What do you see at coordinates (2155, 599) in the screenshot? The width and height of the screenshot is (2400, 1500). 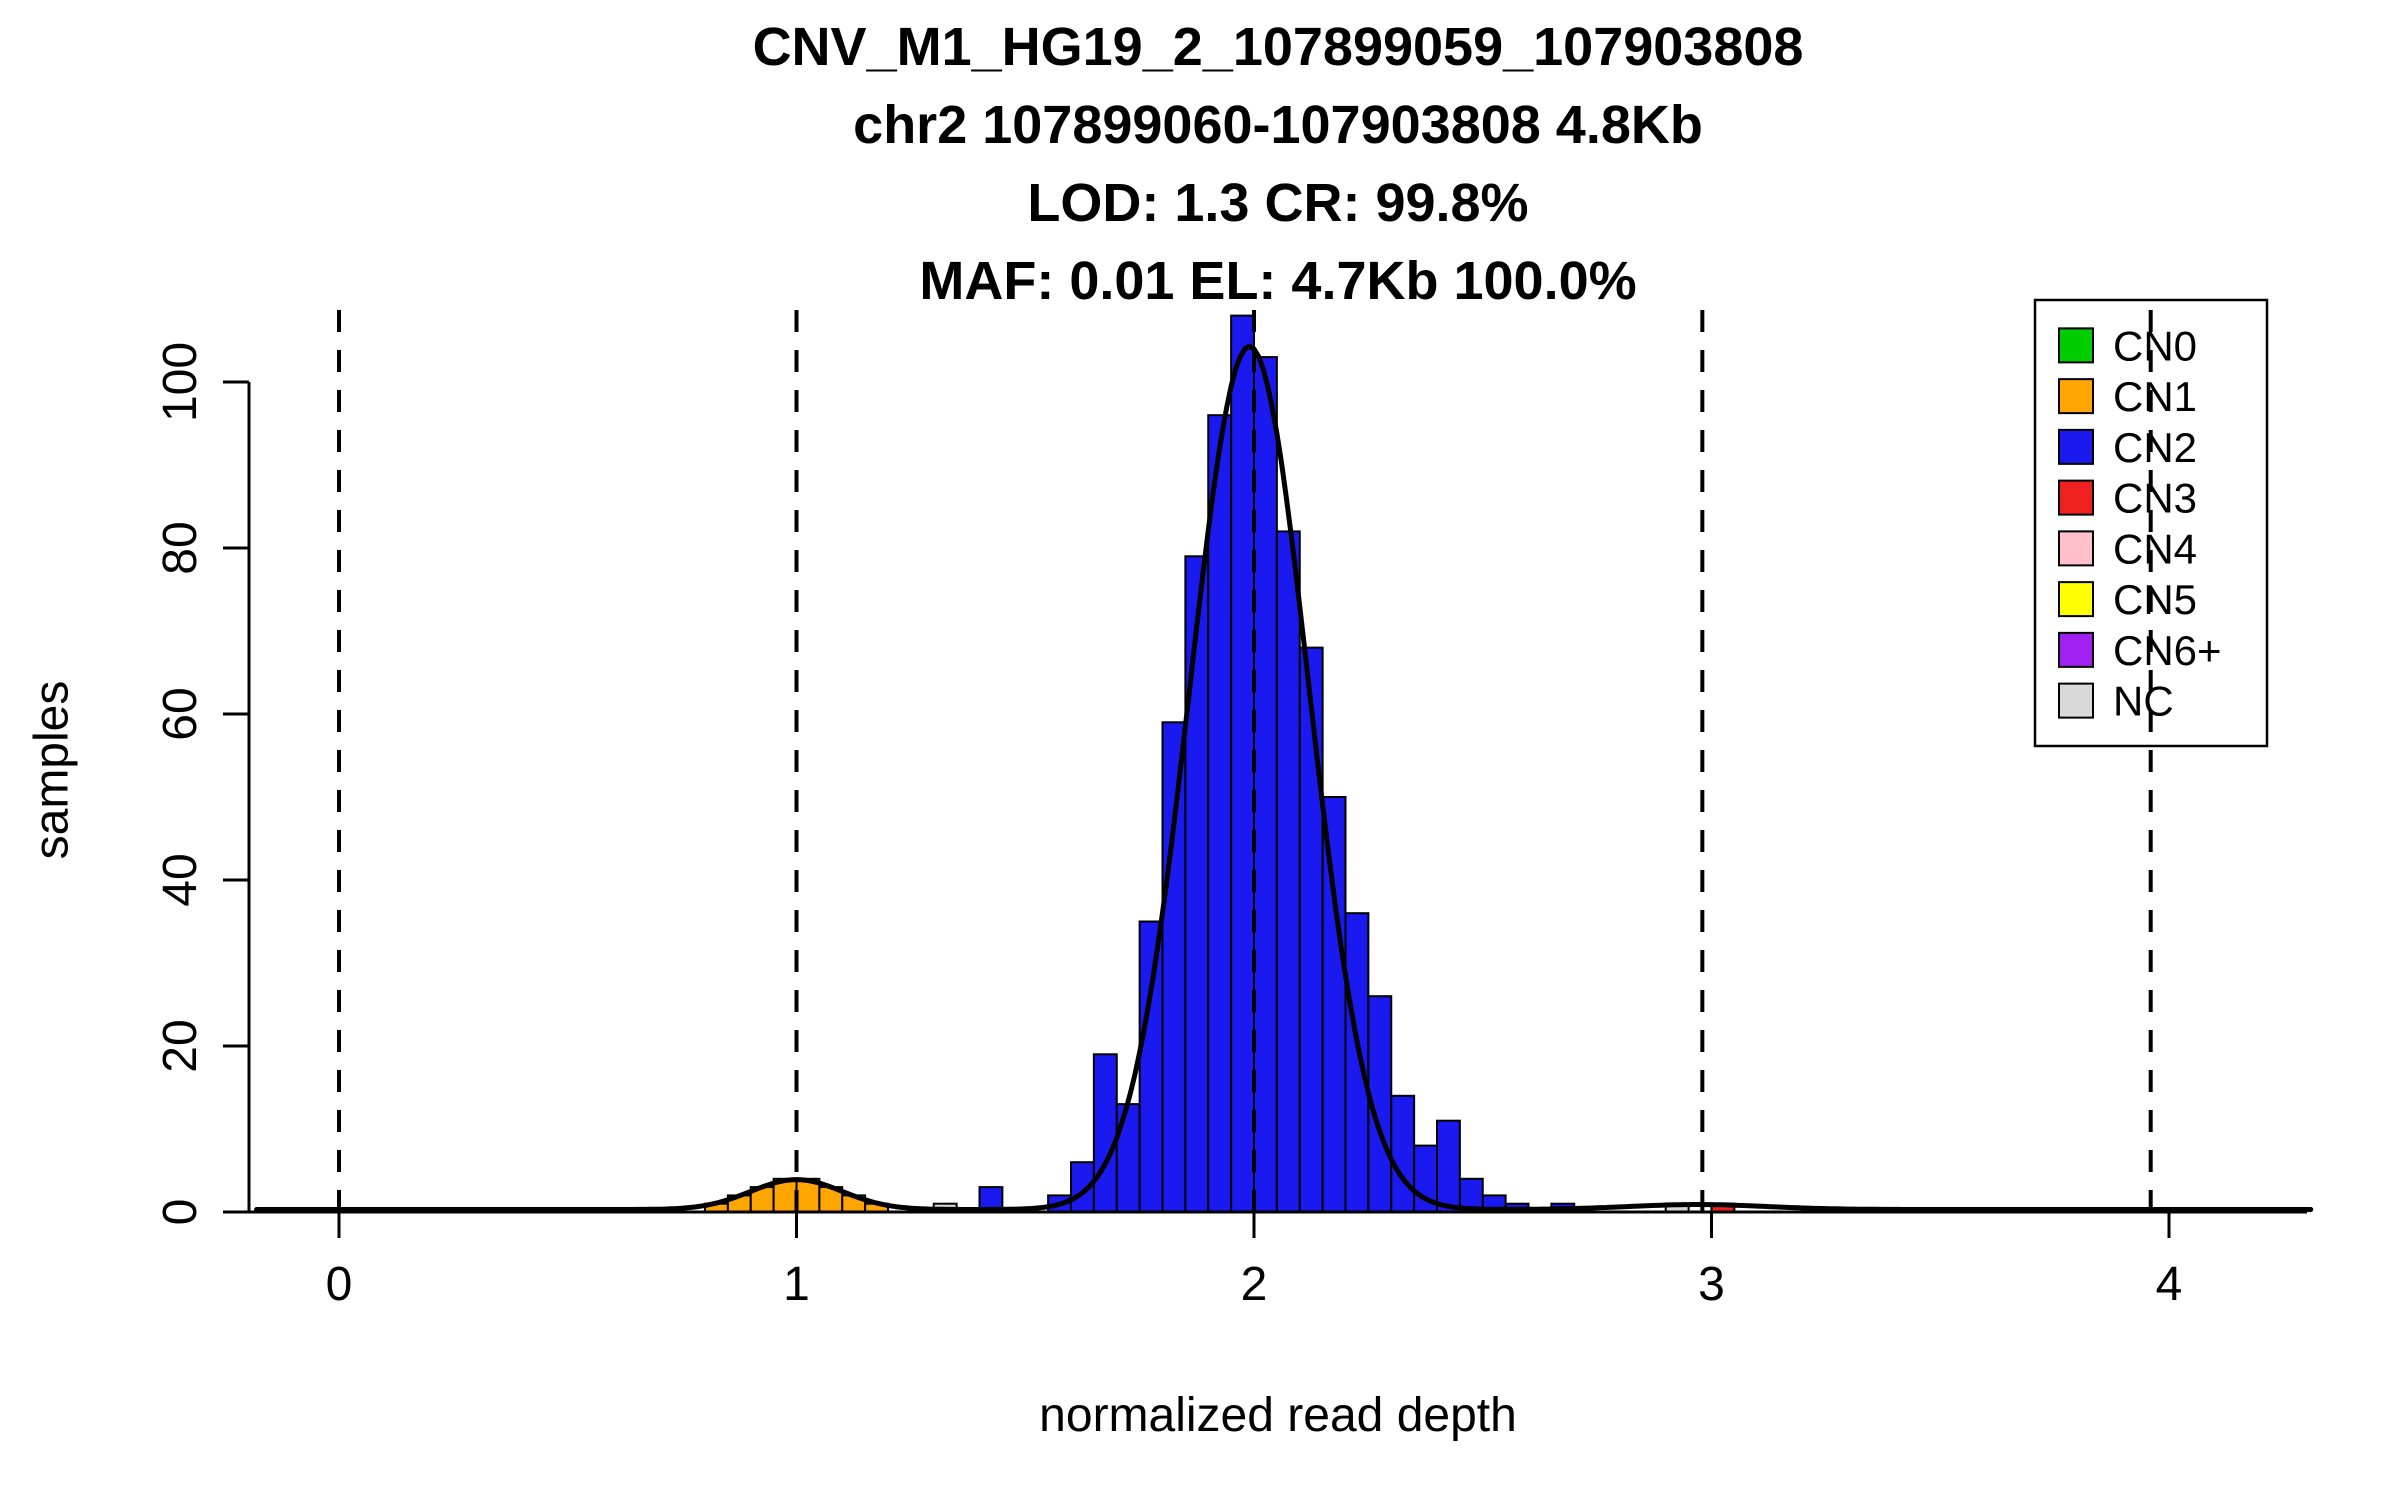 I see `legend-label-cn5: CN5` at bounding box center [2155, 599].